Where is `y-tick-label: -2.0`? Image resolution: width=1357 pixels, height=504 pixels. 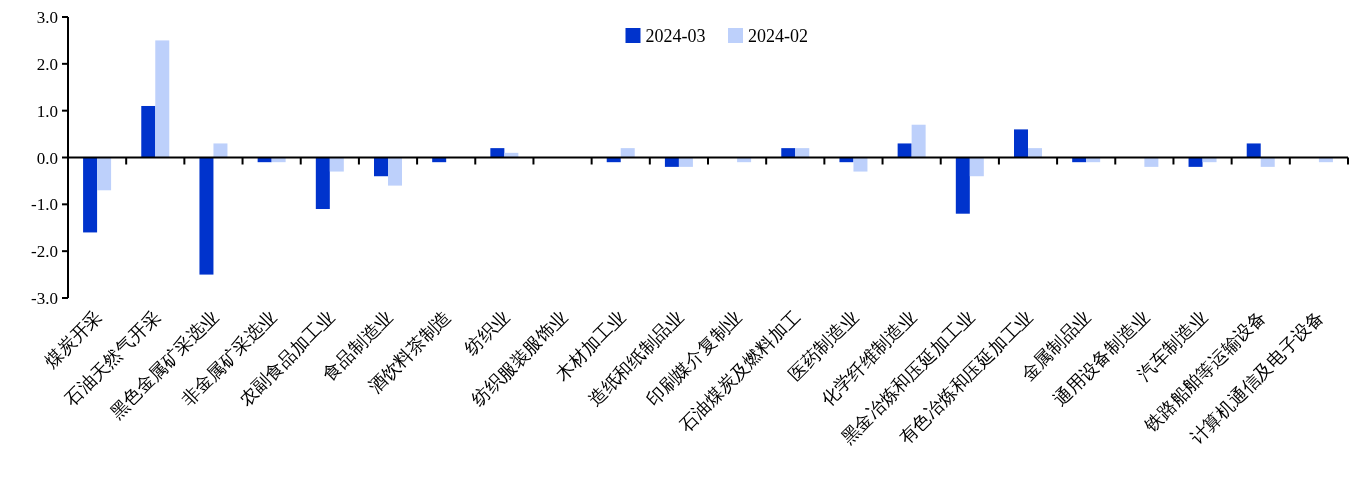
y-tick-label: -2.0 is located at coordinates (44, 252).